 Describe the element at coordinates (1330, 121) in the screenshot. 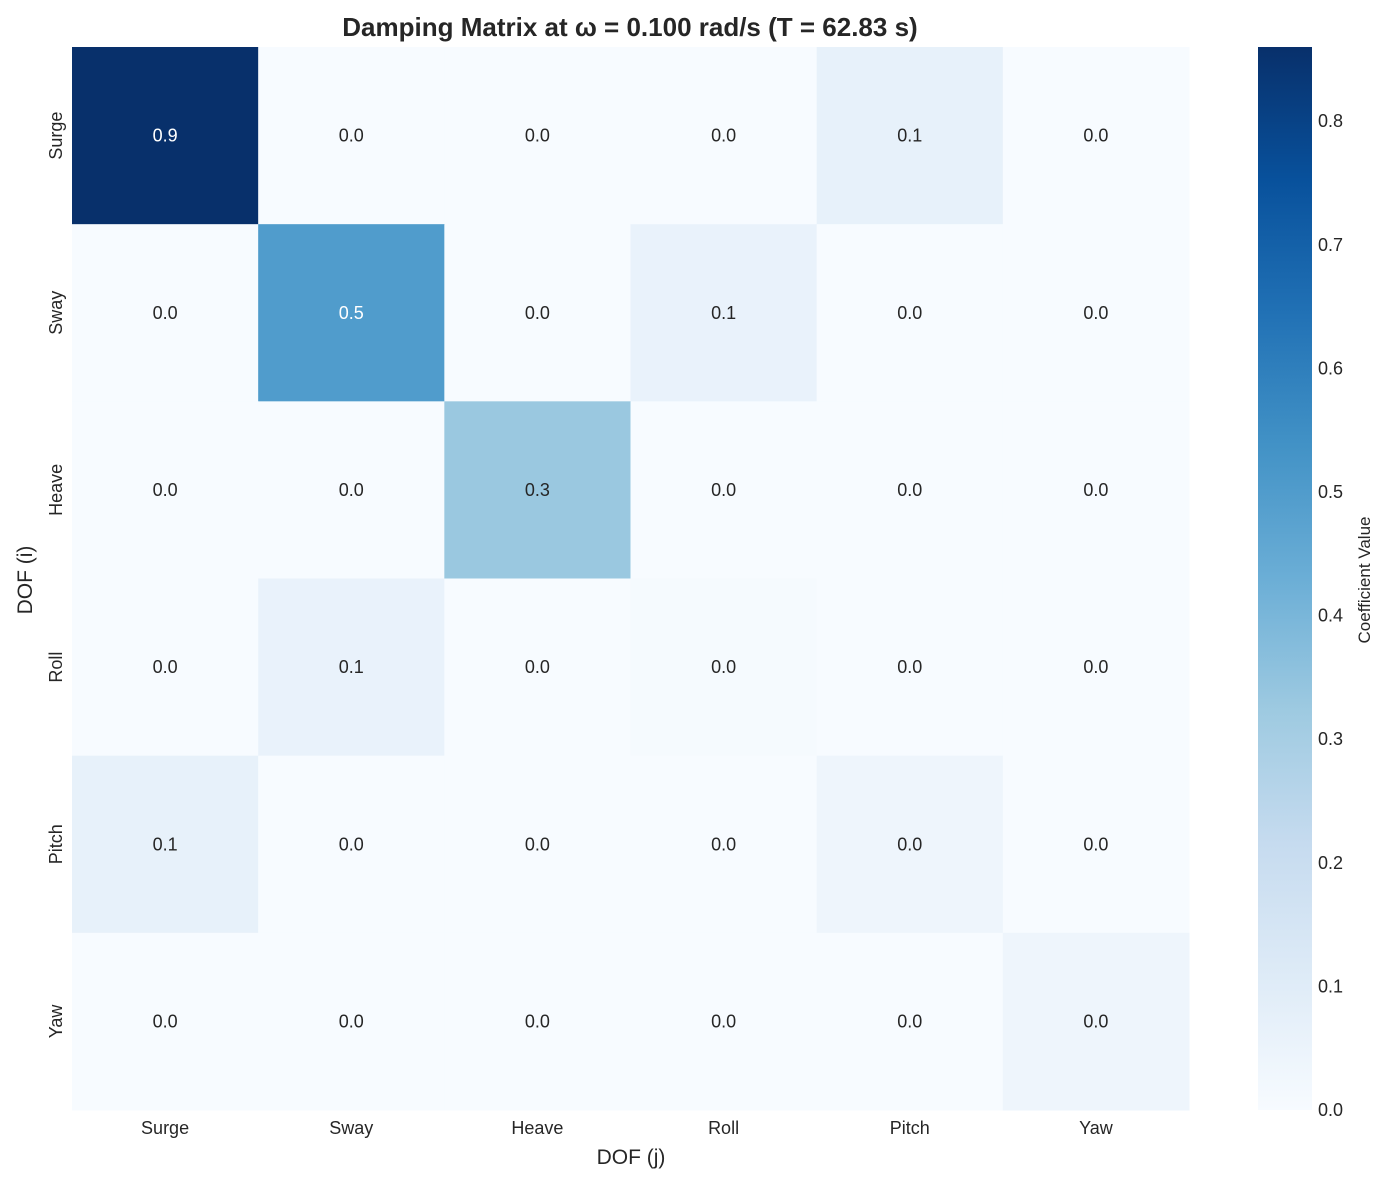

I see `colorbar-tick-label: 0.8` at that location.